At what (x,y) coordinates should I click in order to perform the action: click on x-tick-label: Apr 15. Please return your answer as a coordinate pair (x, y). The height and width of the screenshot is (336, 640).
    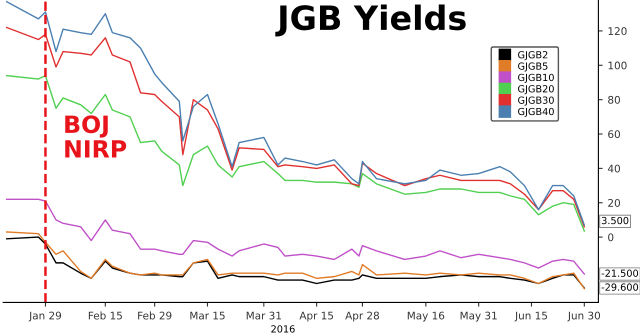
    Looking at the image, I should click on (316, 317).